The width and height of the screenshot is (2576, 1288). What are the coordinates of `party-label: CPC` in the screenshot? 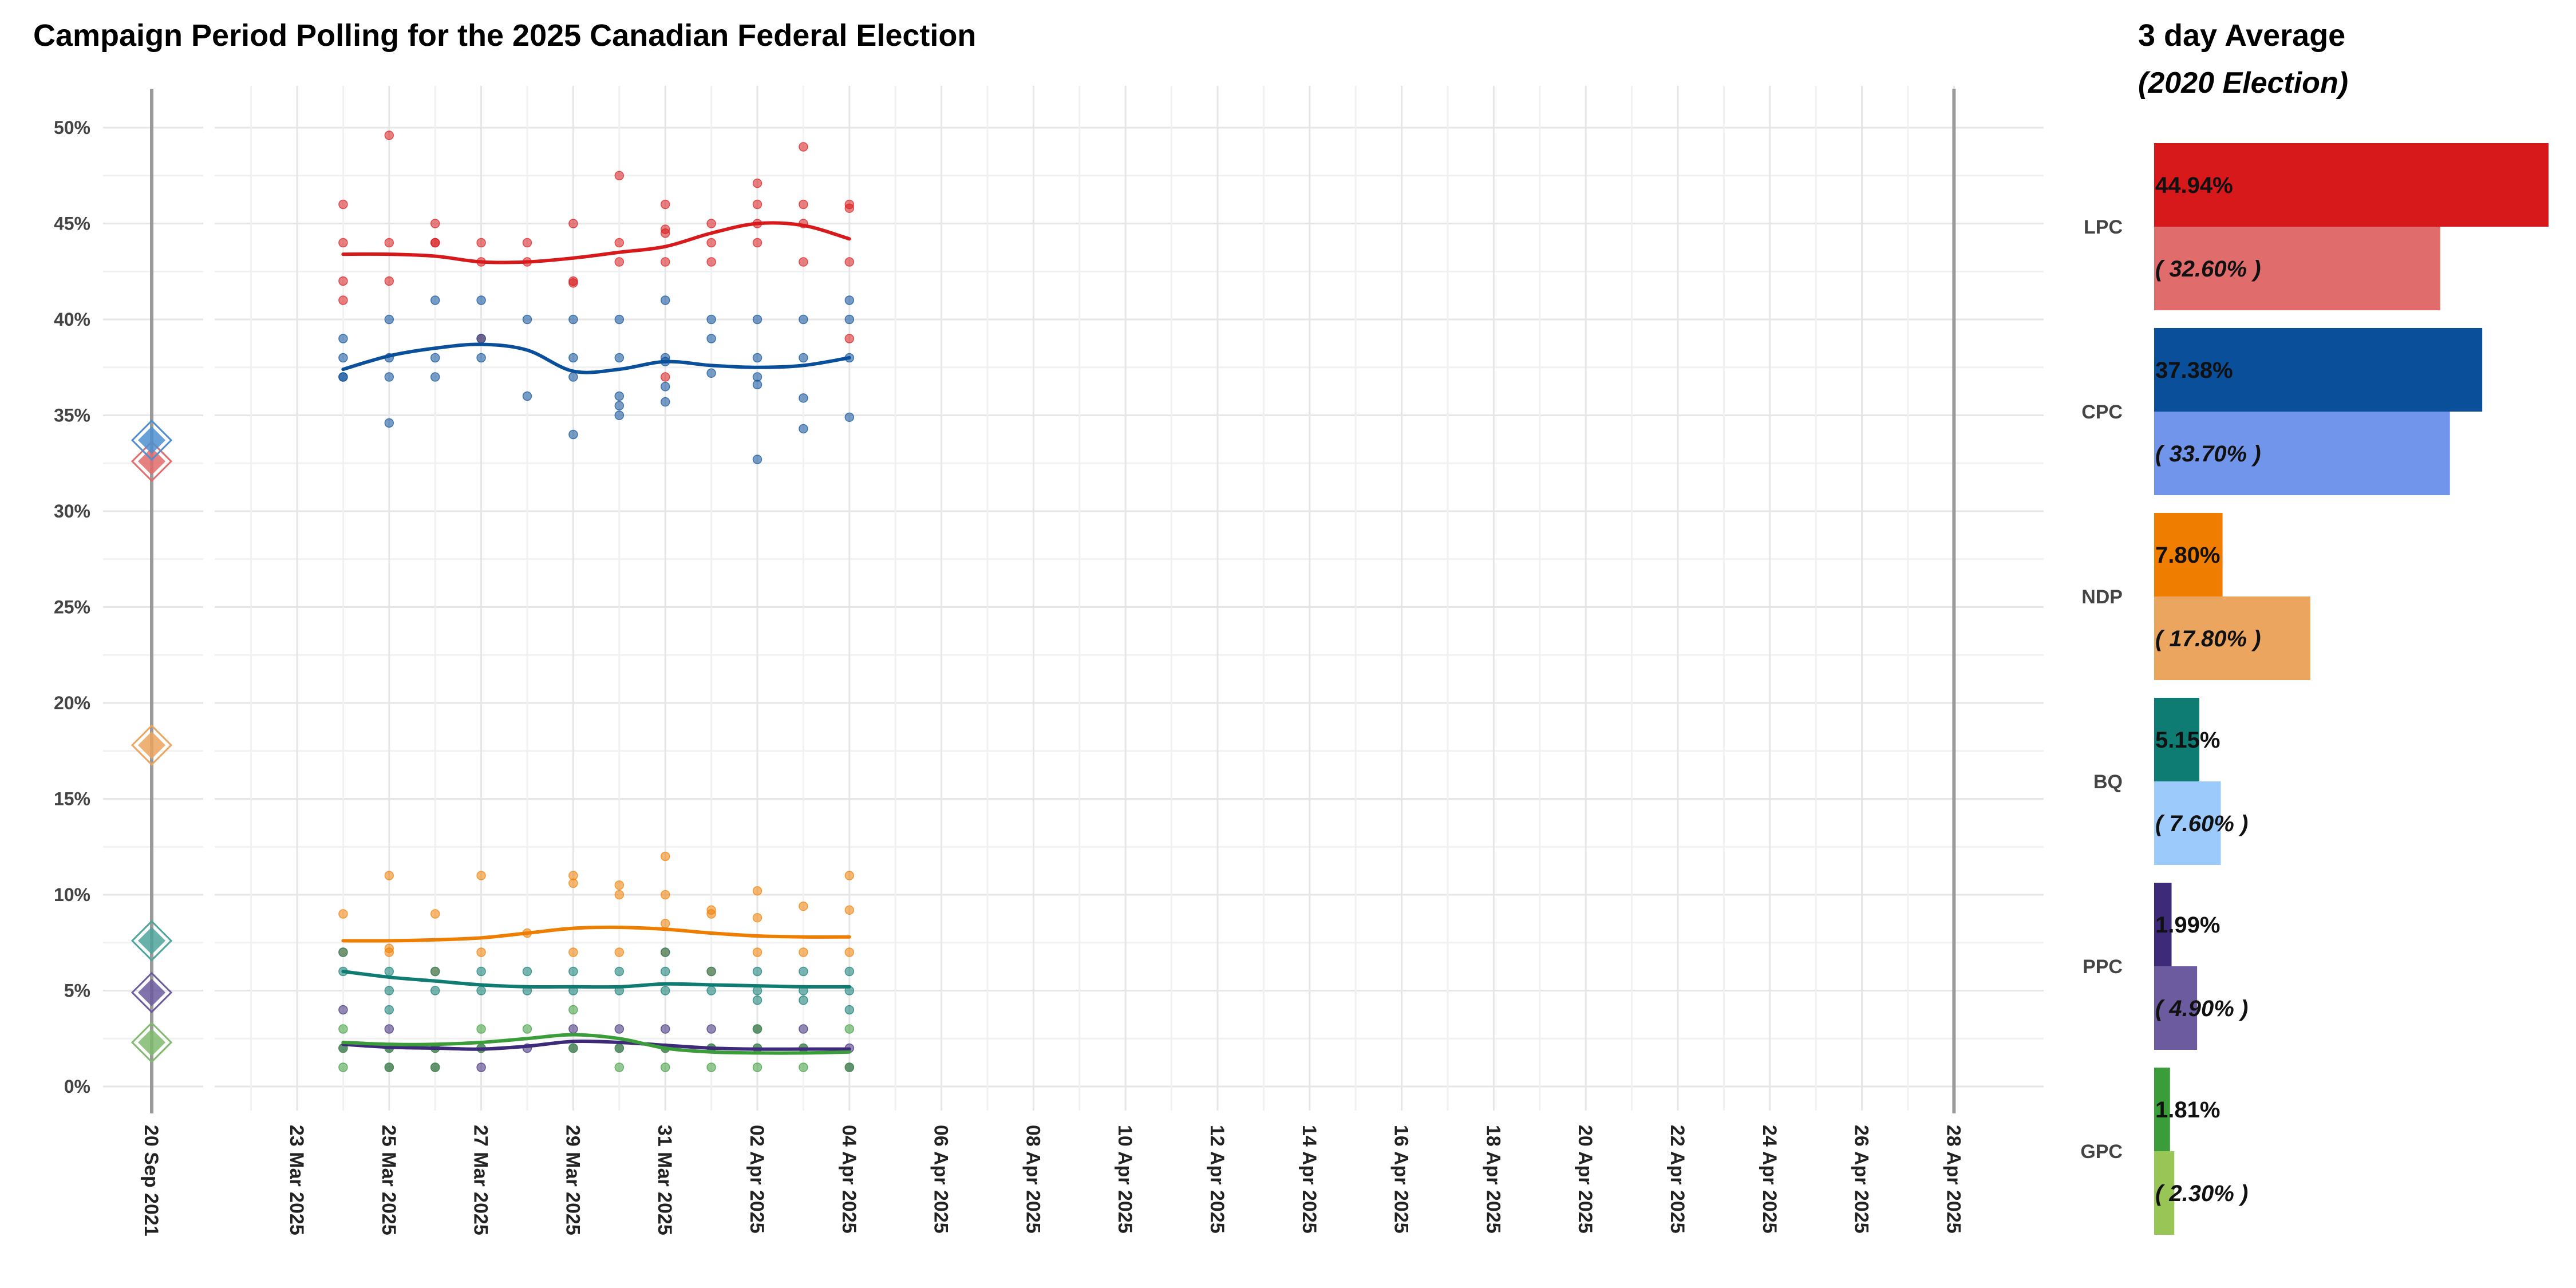 It's located at (2102, 412).